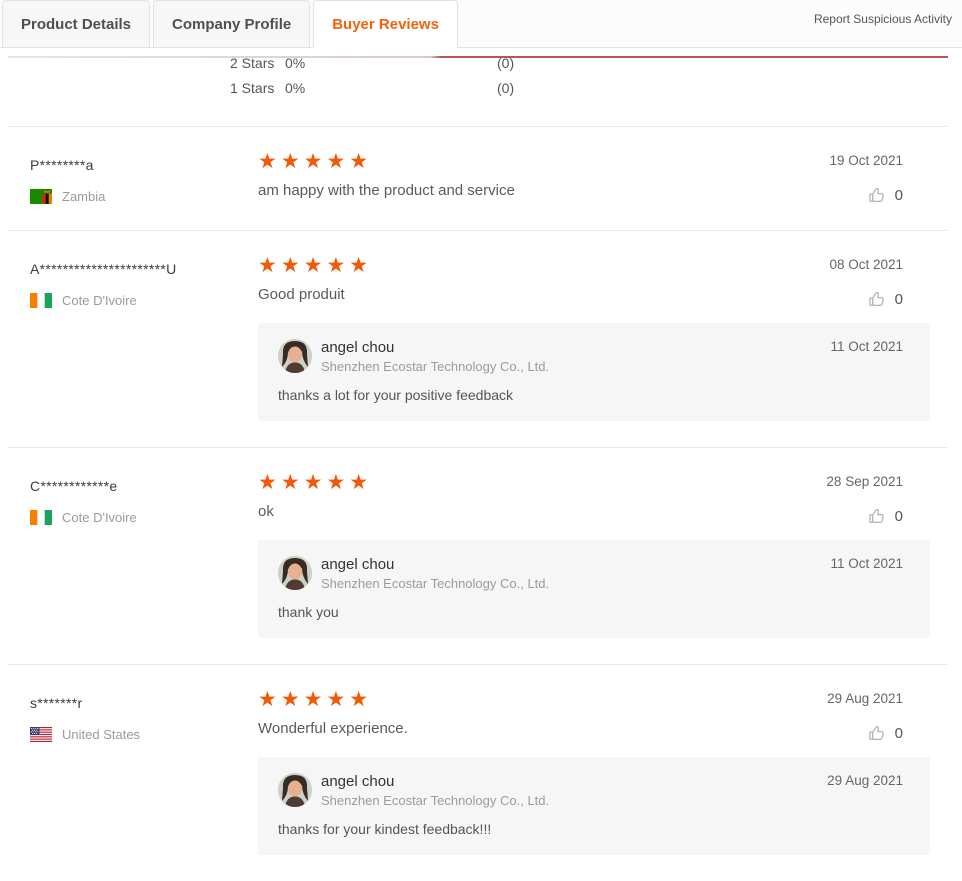  I want to click on review-text: Wonderful experience., so click(333, 728).